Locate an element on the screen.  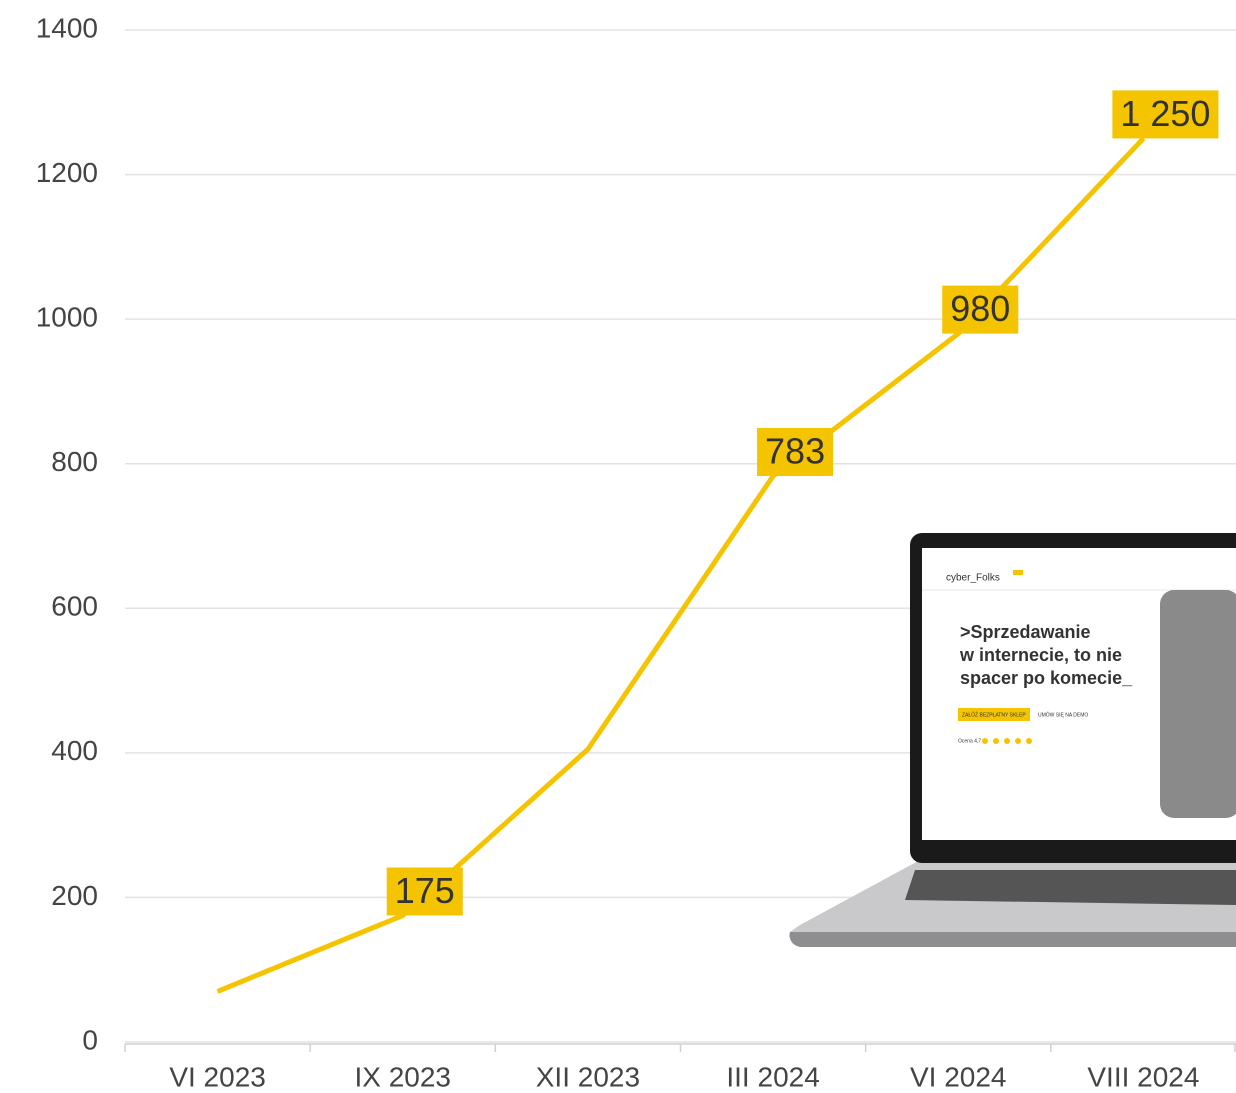
screen-headline: w internecie, to nie is located at coordinates (1040, 655).